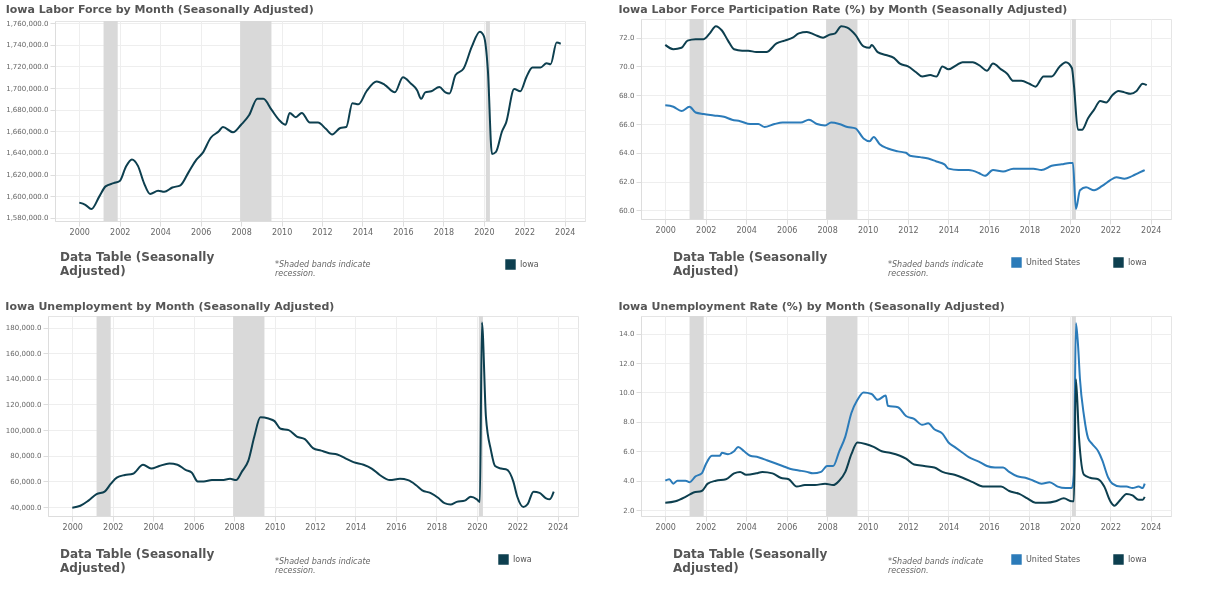  What do you see at coordinates (843, 9) in the screenshot?
I see `chart-title: Iowa Labor Force Participation Rate (%) by Month (Seasonally Adjusted)` at bounding box center [843, 9].